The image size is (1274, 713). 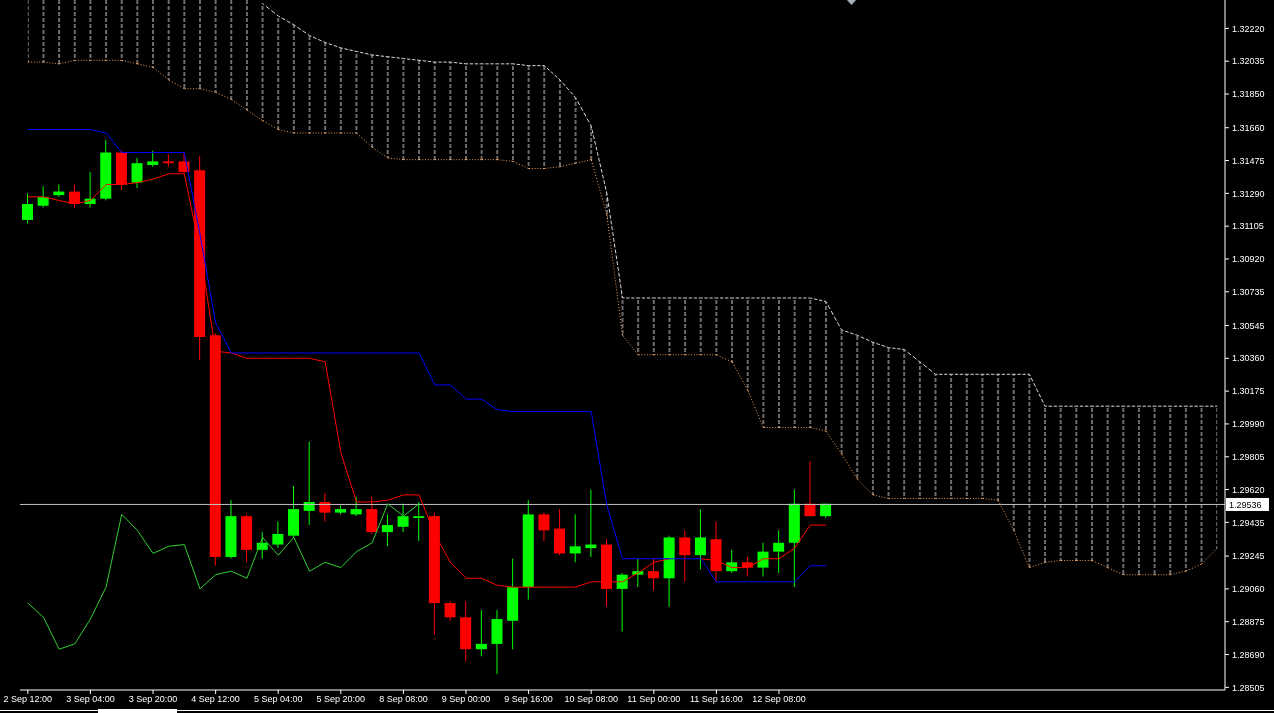 I want to click on y-tick-label: 1.29805, so click(x=1248, y=456).